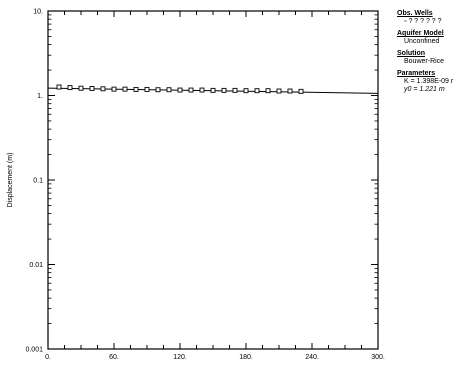  What do you see at coordinates (429, 81) in the screenshot?
I see `legend-param-k: K = 1.398E-09 r` at bounding box center [429, 81].